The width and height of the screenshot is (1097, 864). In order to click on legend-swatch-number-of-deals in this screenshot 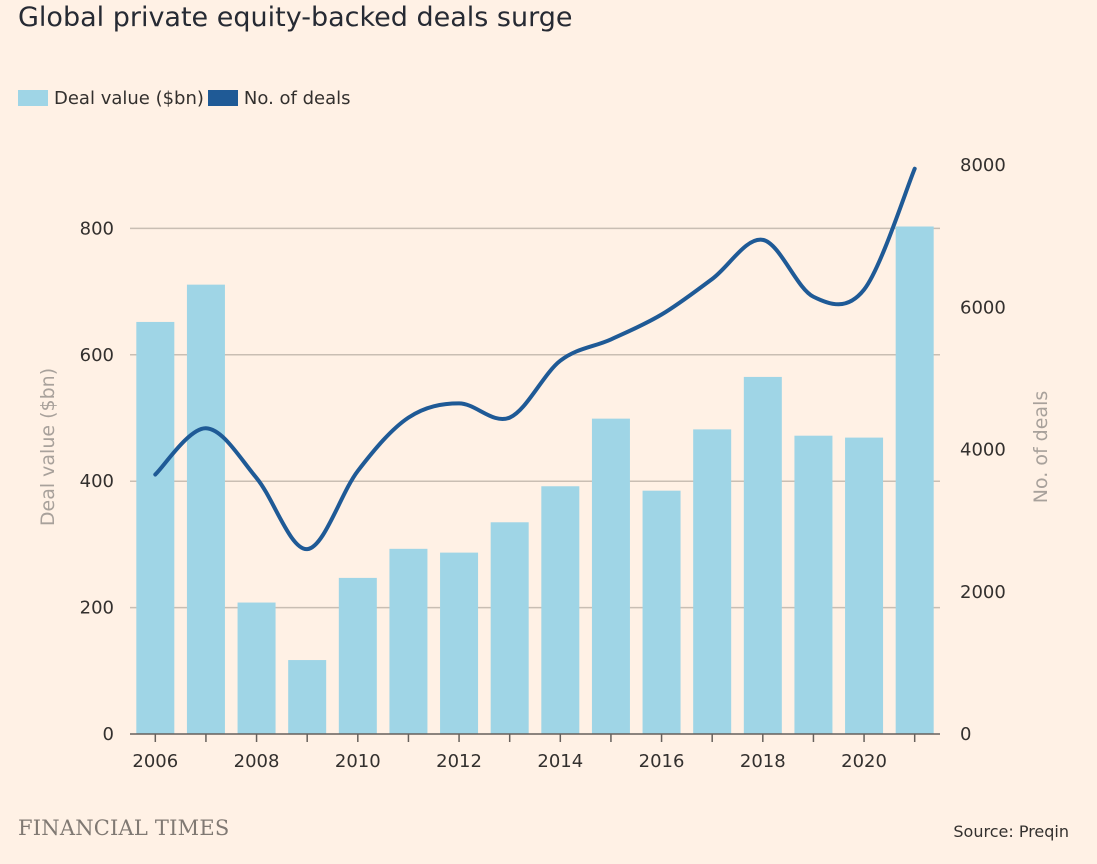, I will do `click(222, 98)`.